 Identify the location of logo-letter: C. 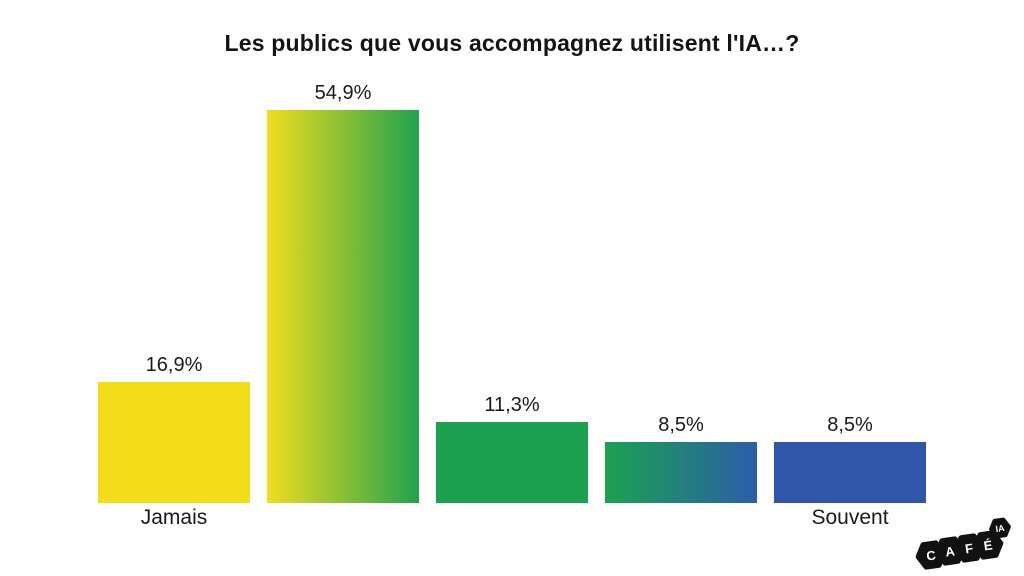
(931, 555).